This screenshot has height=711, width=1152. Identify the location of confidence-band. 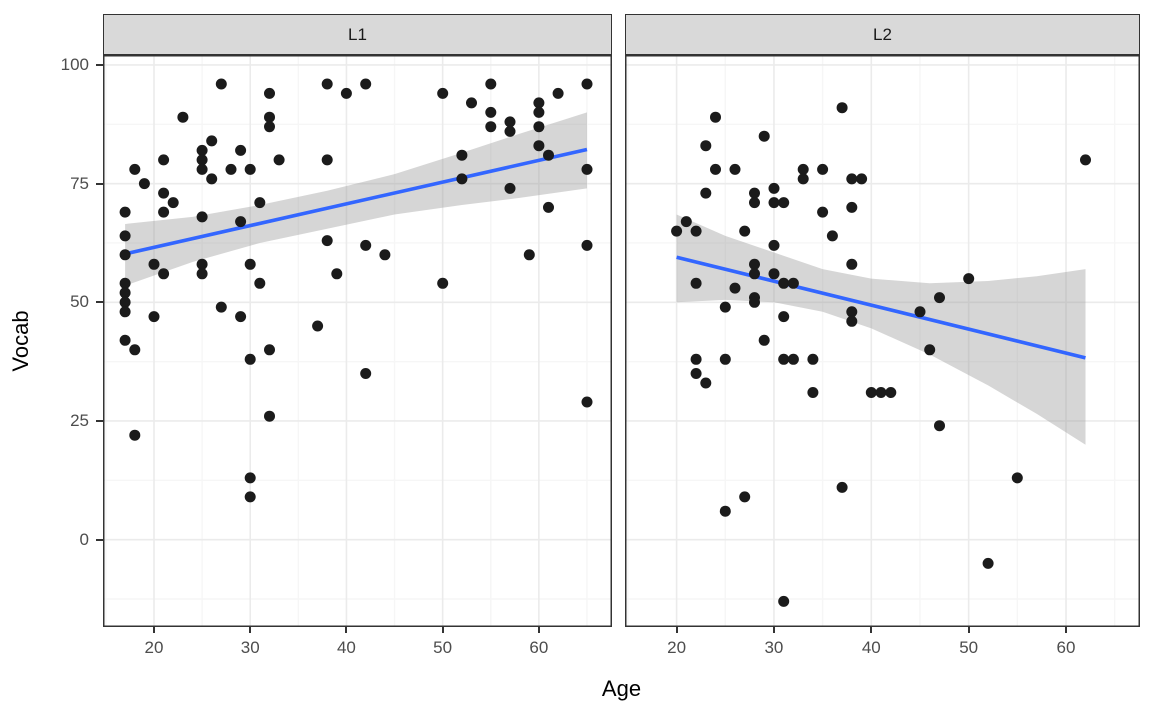
(881, 329).